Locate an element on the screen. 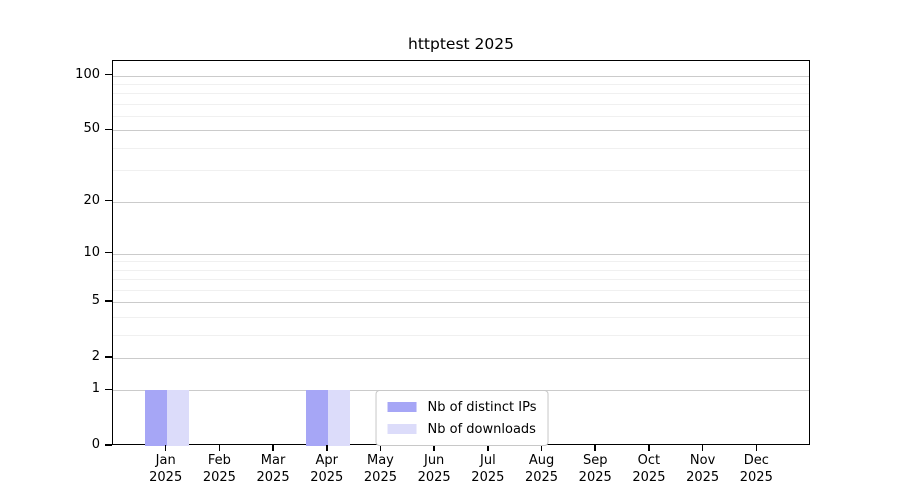 The width and height of the screenshot is (900, 500). x-tick-label: May 2025 is located at coordinates (380, 469).